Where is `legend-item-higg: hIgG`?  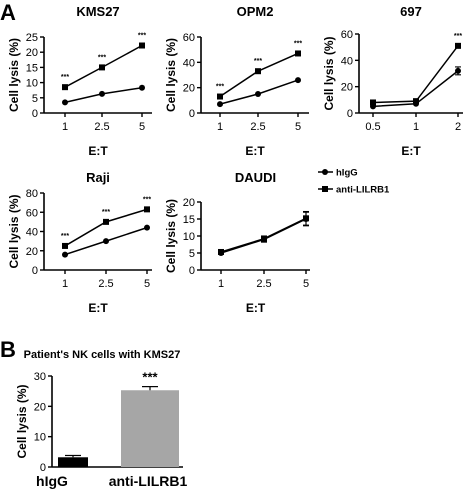 legend-item-higg: hIgG is located at coordinates (338, 173).